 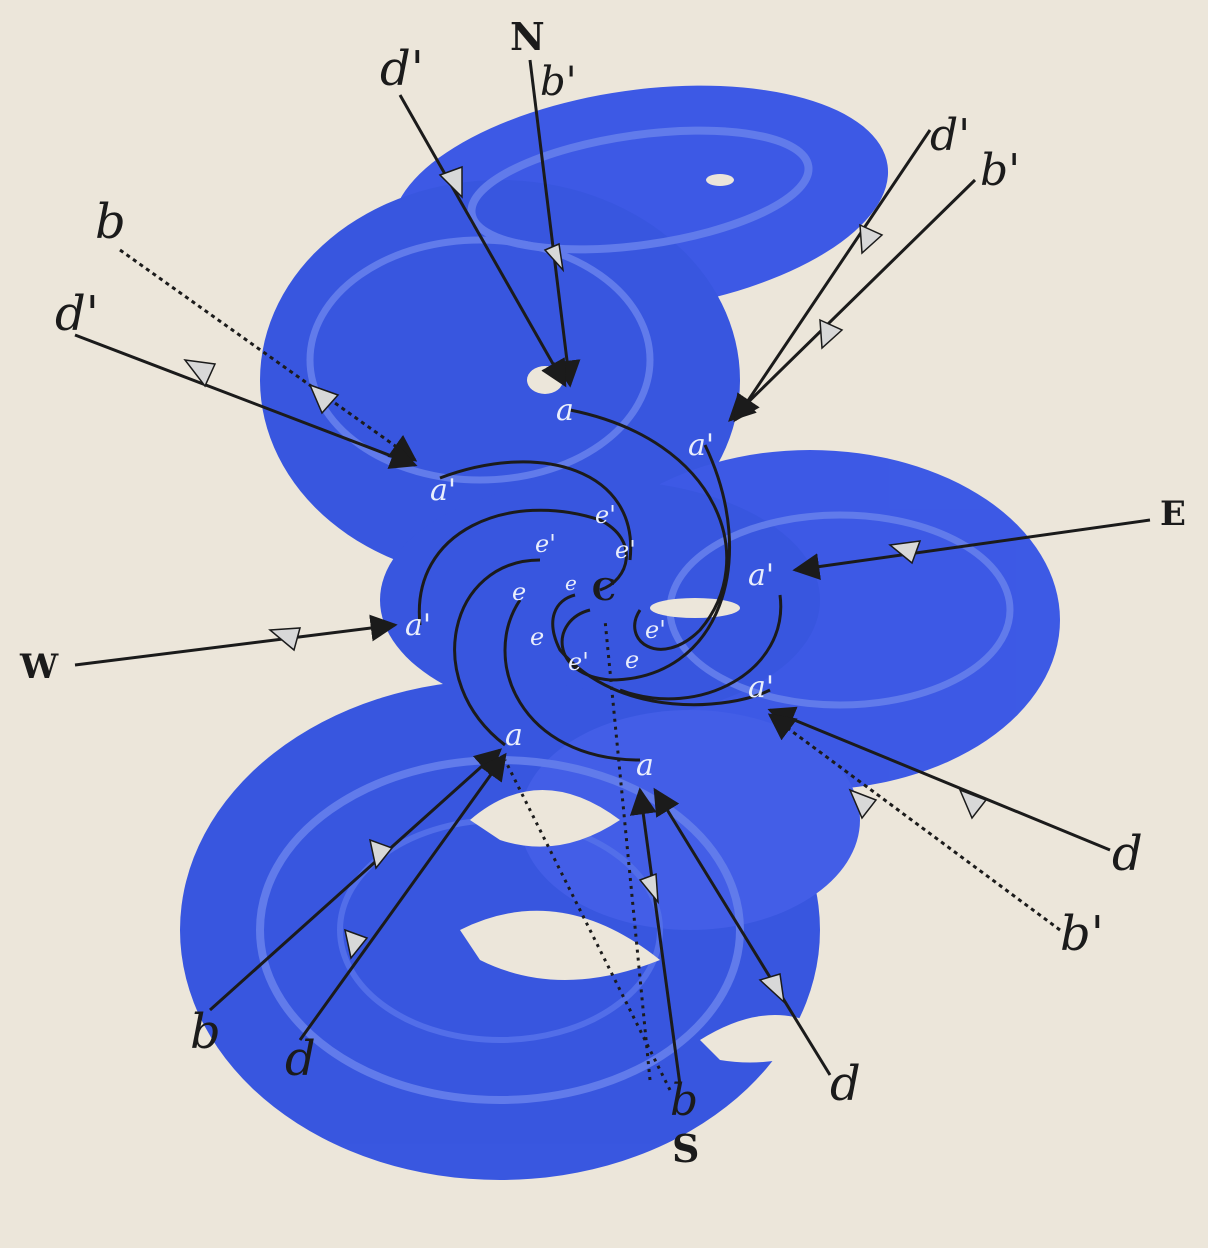 I want to click on arrow-d-prime-left, so click(x=246, y=401).